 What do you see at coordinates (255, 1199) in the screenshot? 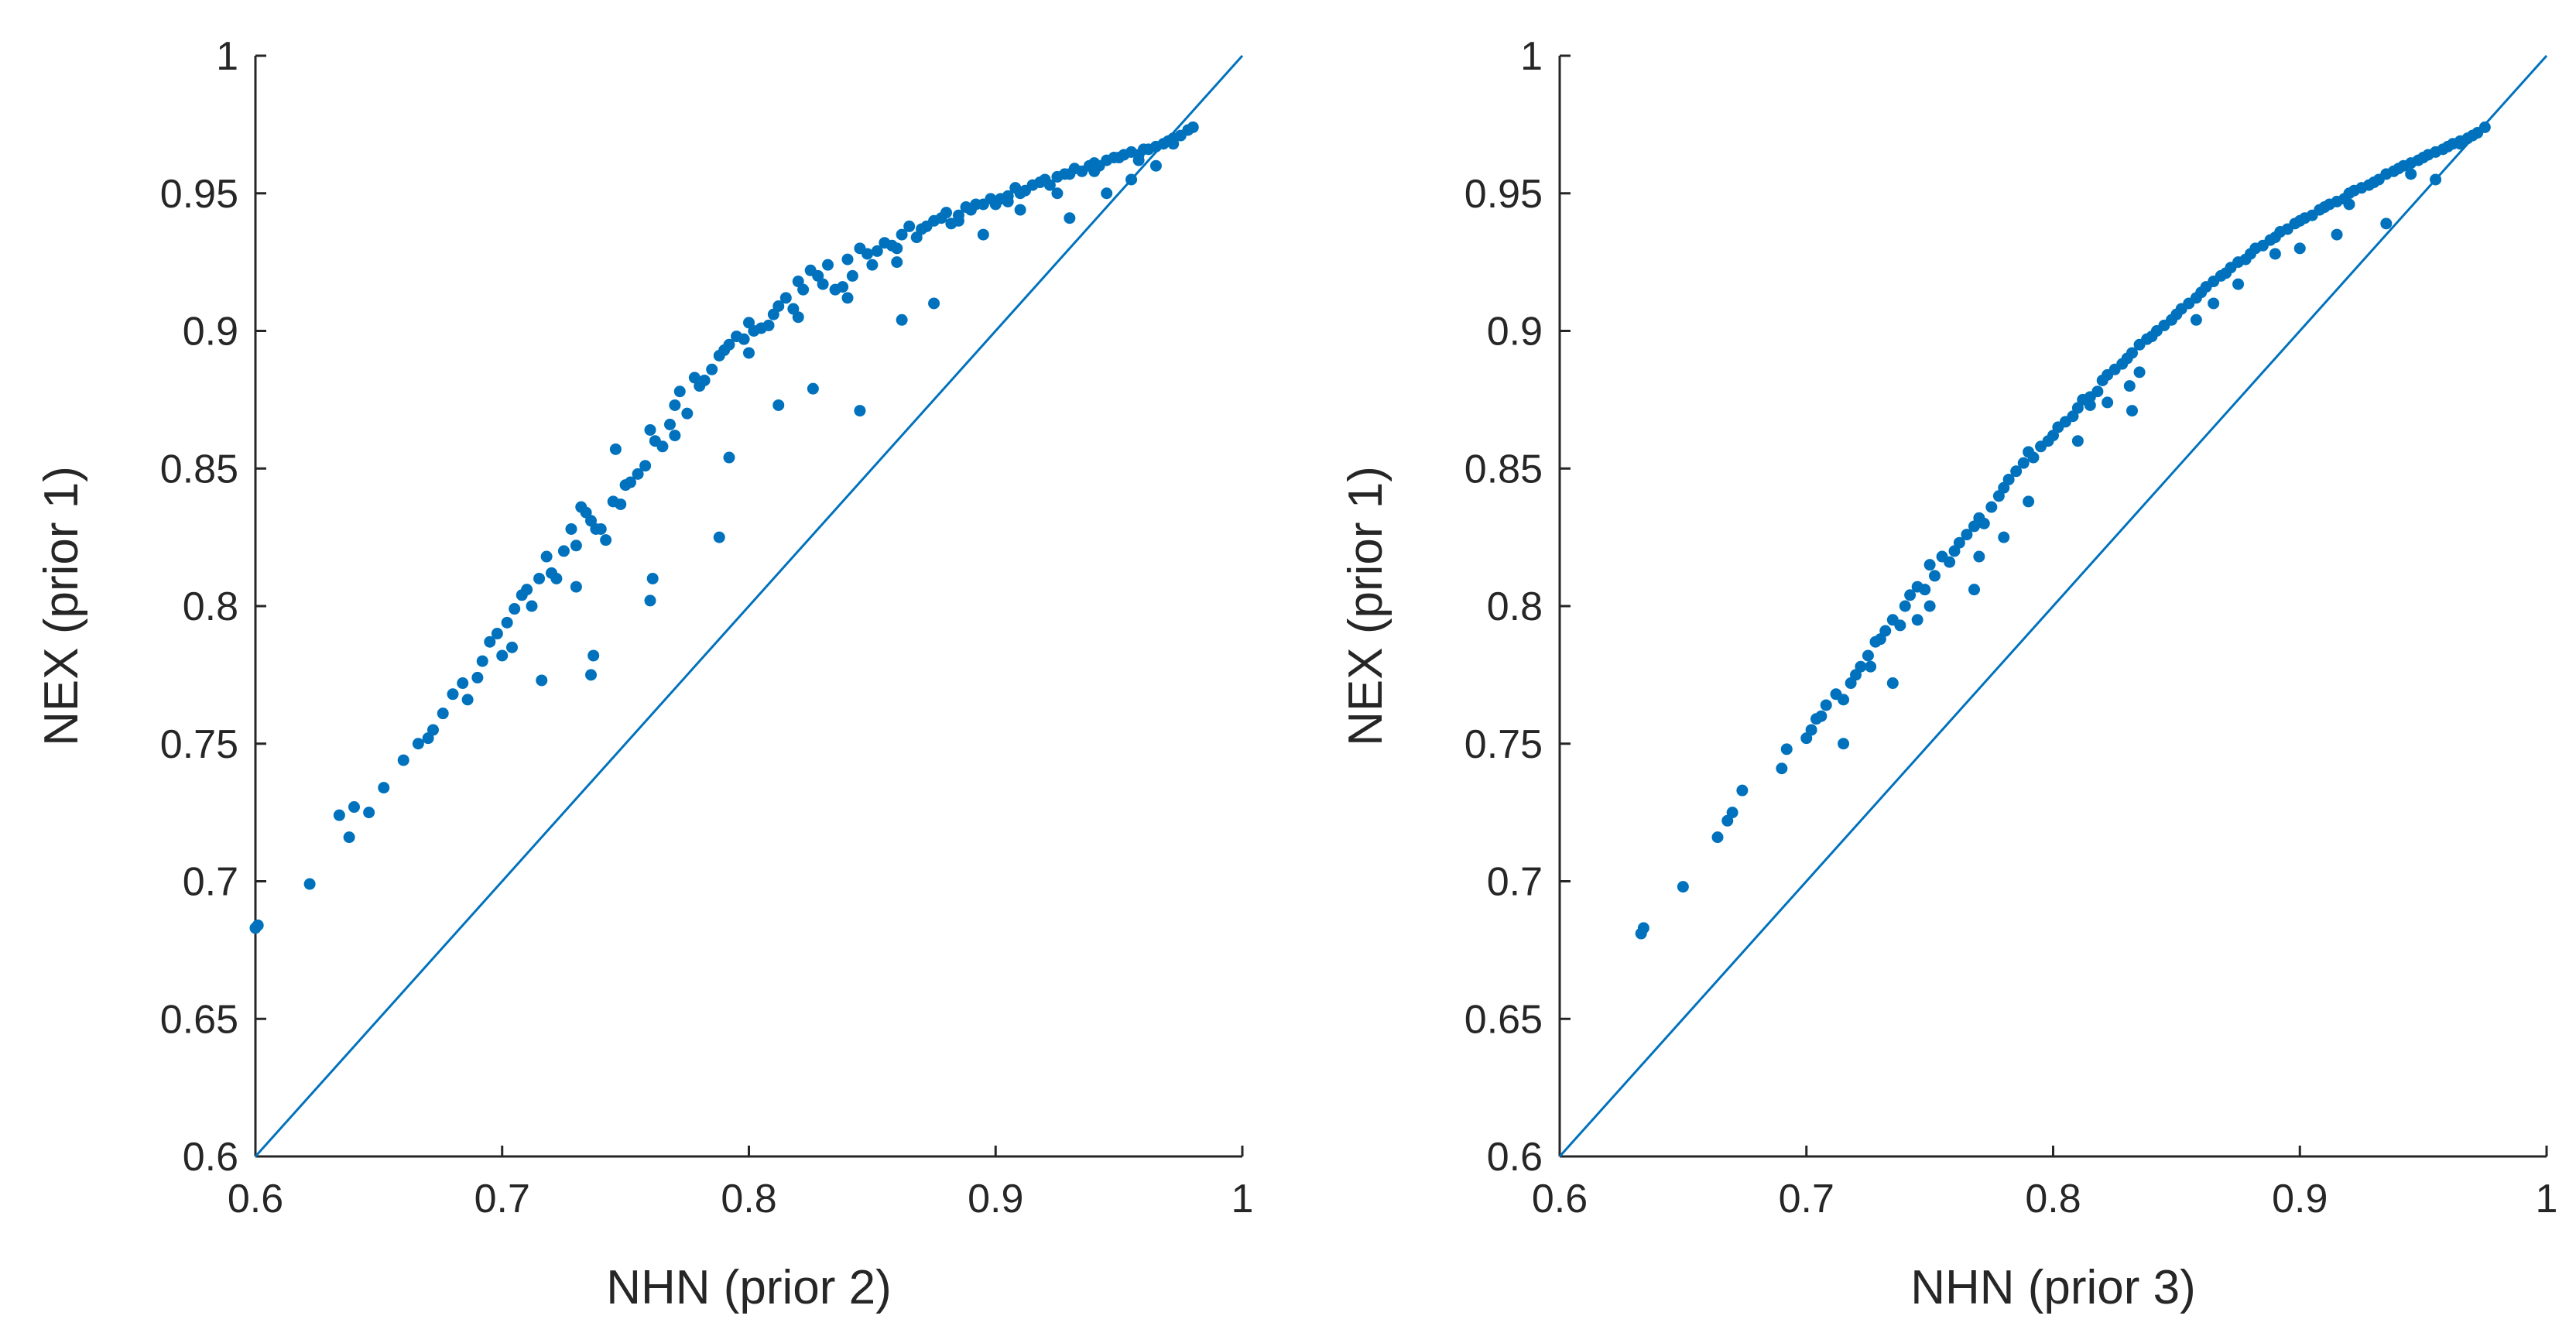
I see `x-tick-label: 0.6` at bounding box center [255, 1199].